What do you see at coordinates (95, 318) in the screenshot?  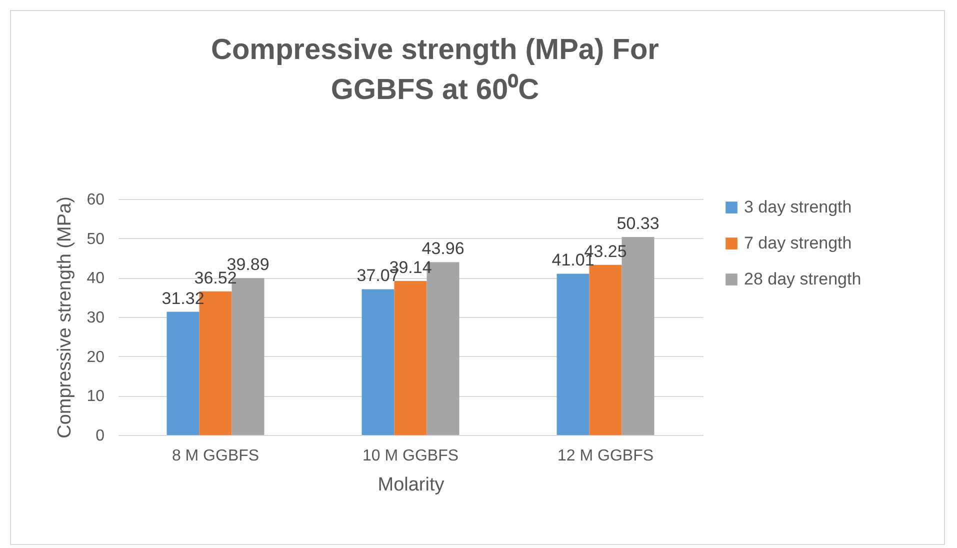 I see `y-tick-label: 30` at bounding box center [95, 318].